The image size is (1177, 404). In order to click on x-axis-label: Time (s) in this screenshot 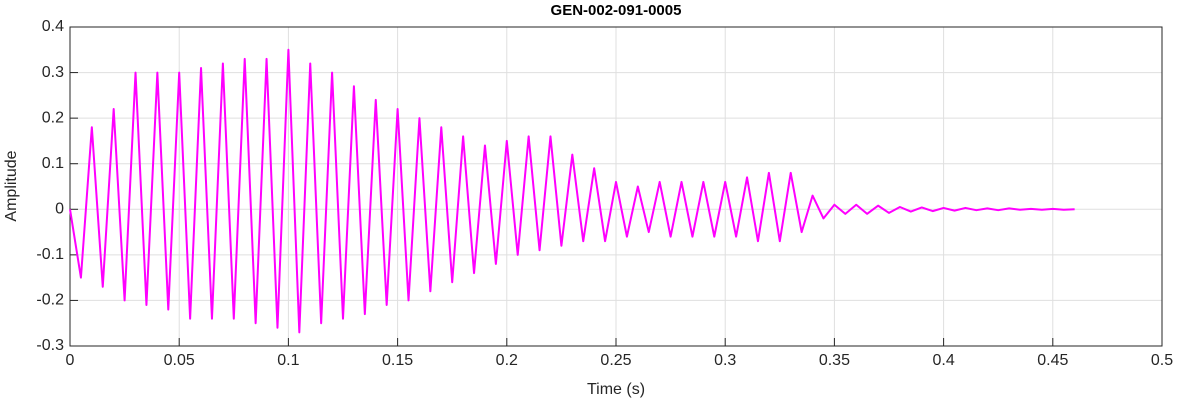, I will do `click(616, 389)`.